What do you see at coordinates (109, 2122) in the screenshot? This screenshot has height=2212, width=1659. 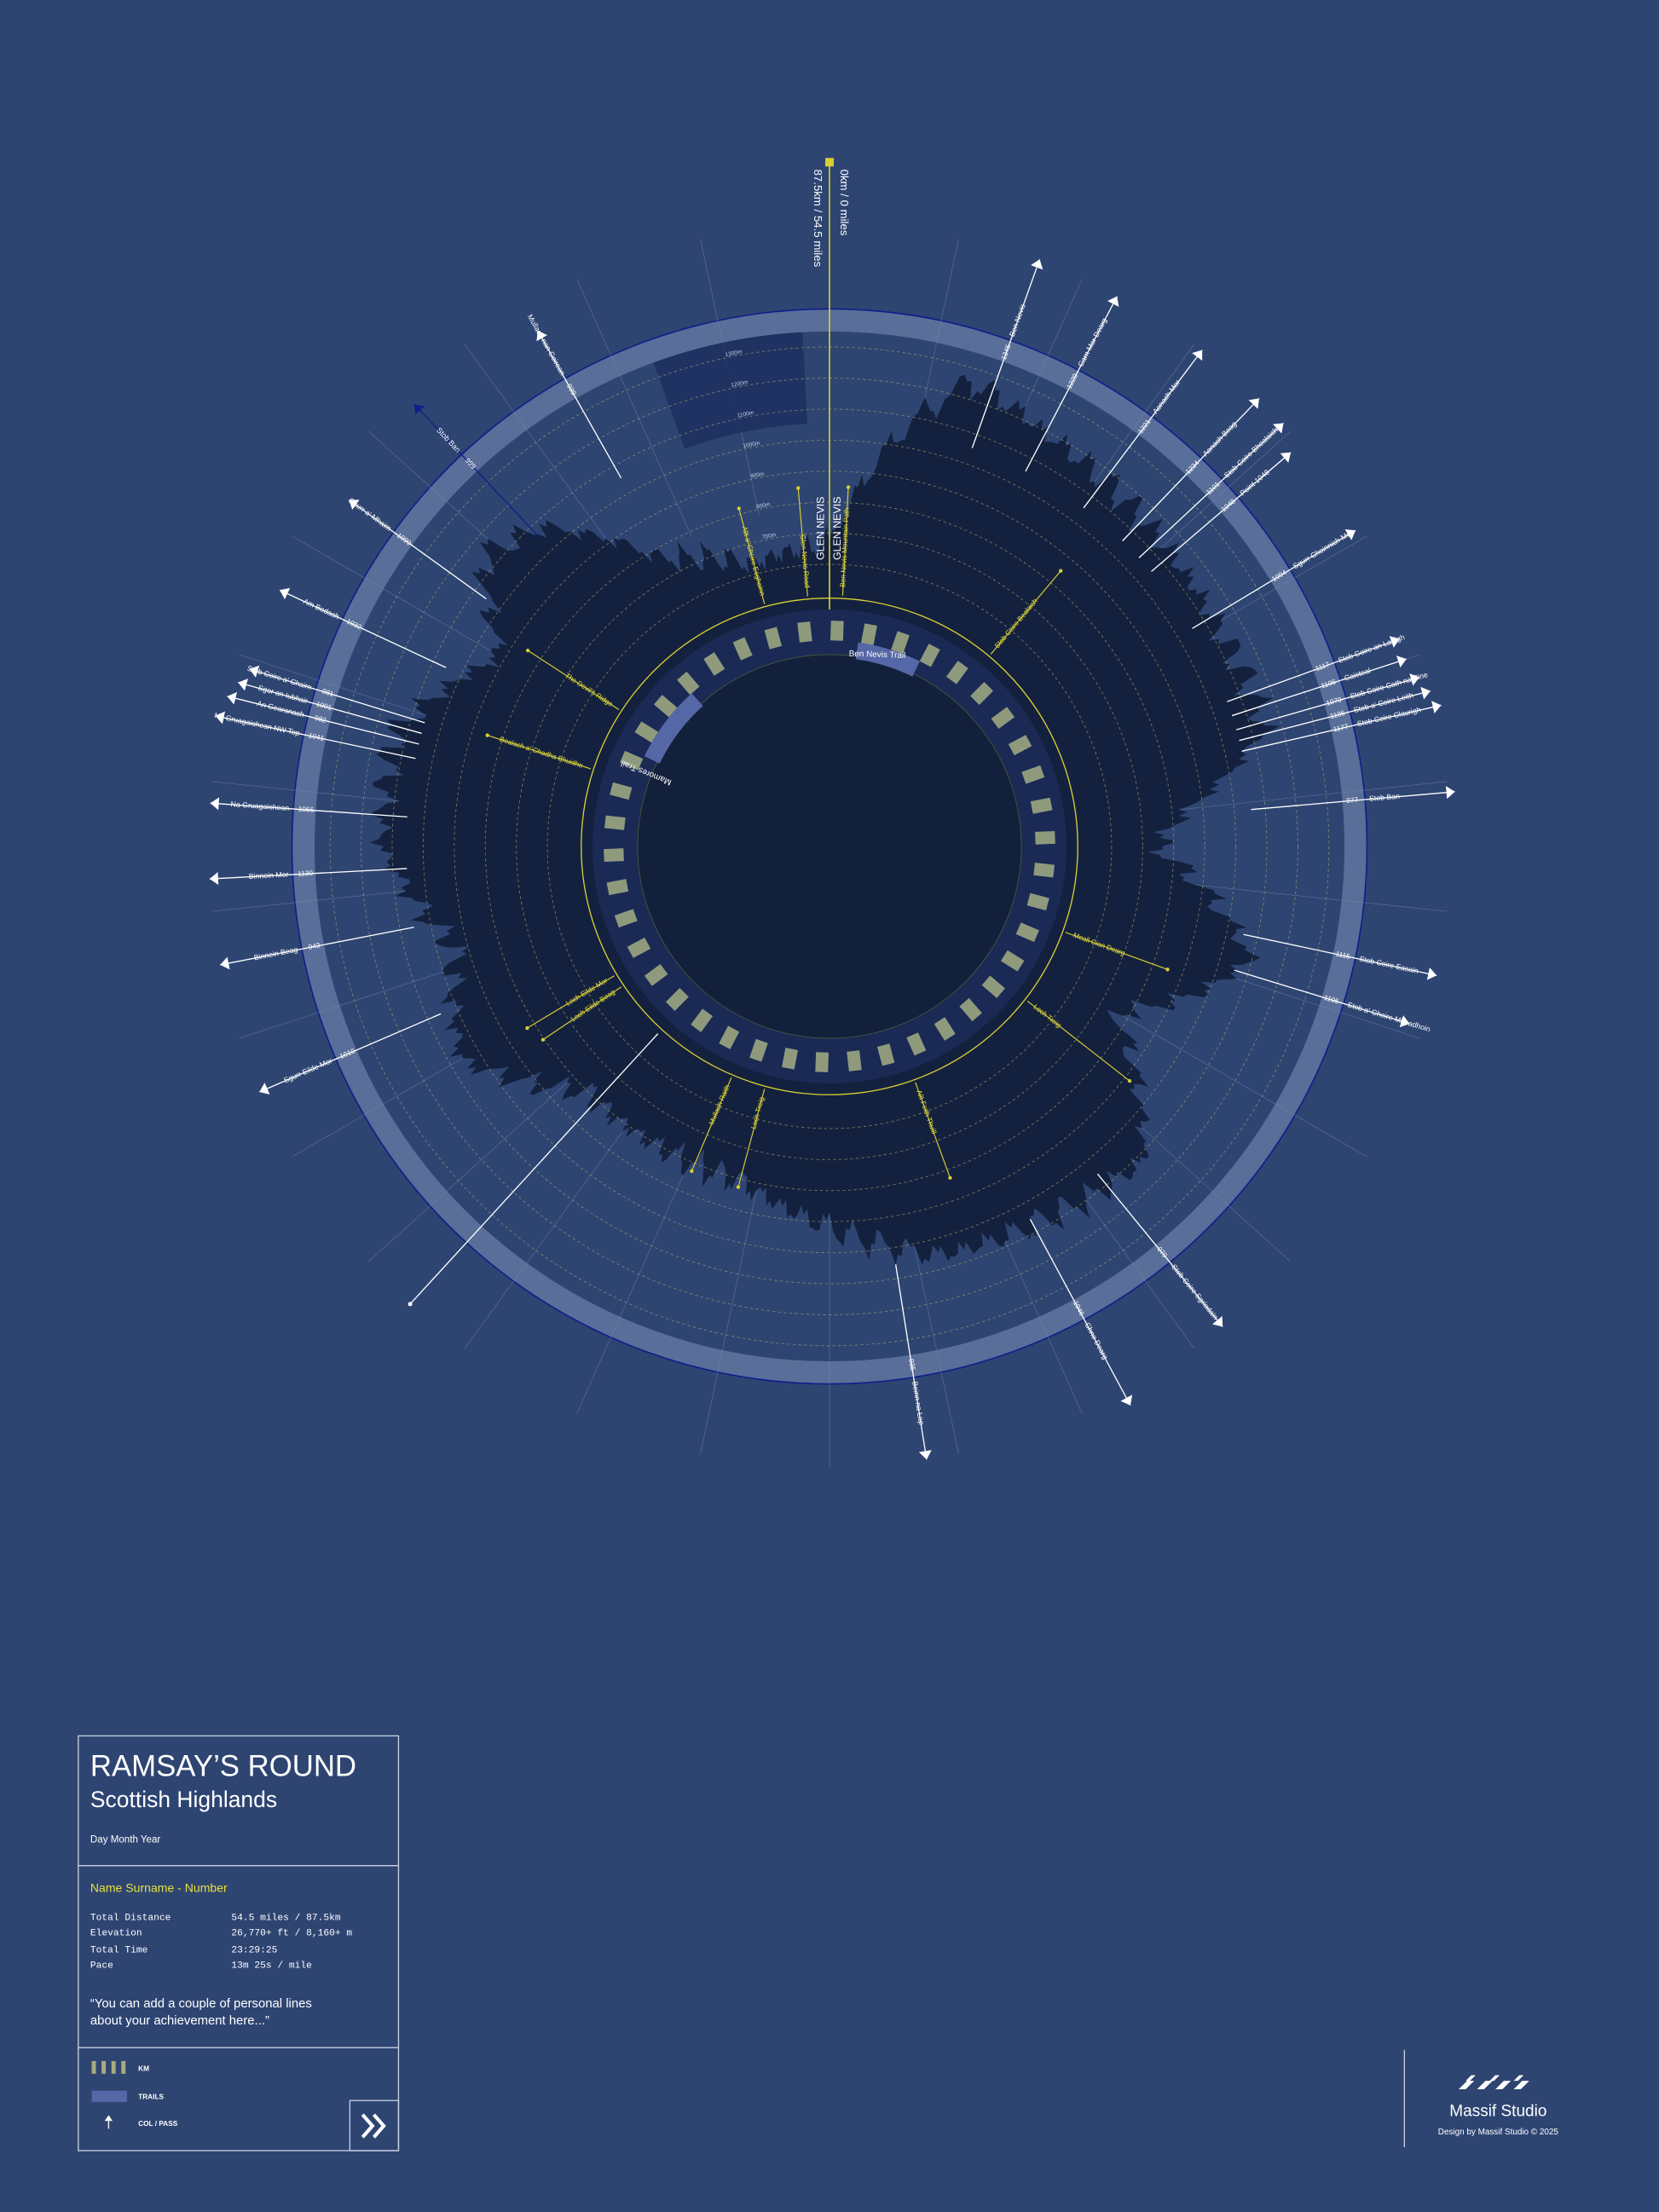 I see `legend-pass-icon` at bounding box center [109, 2122].